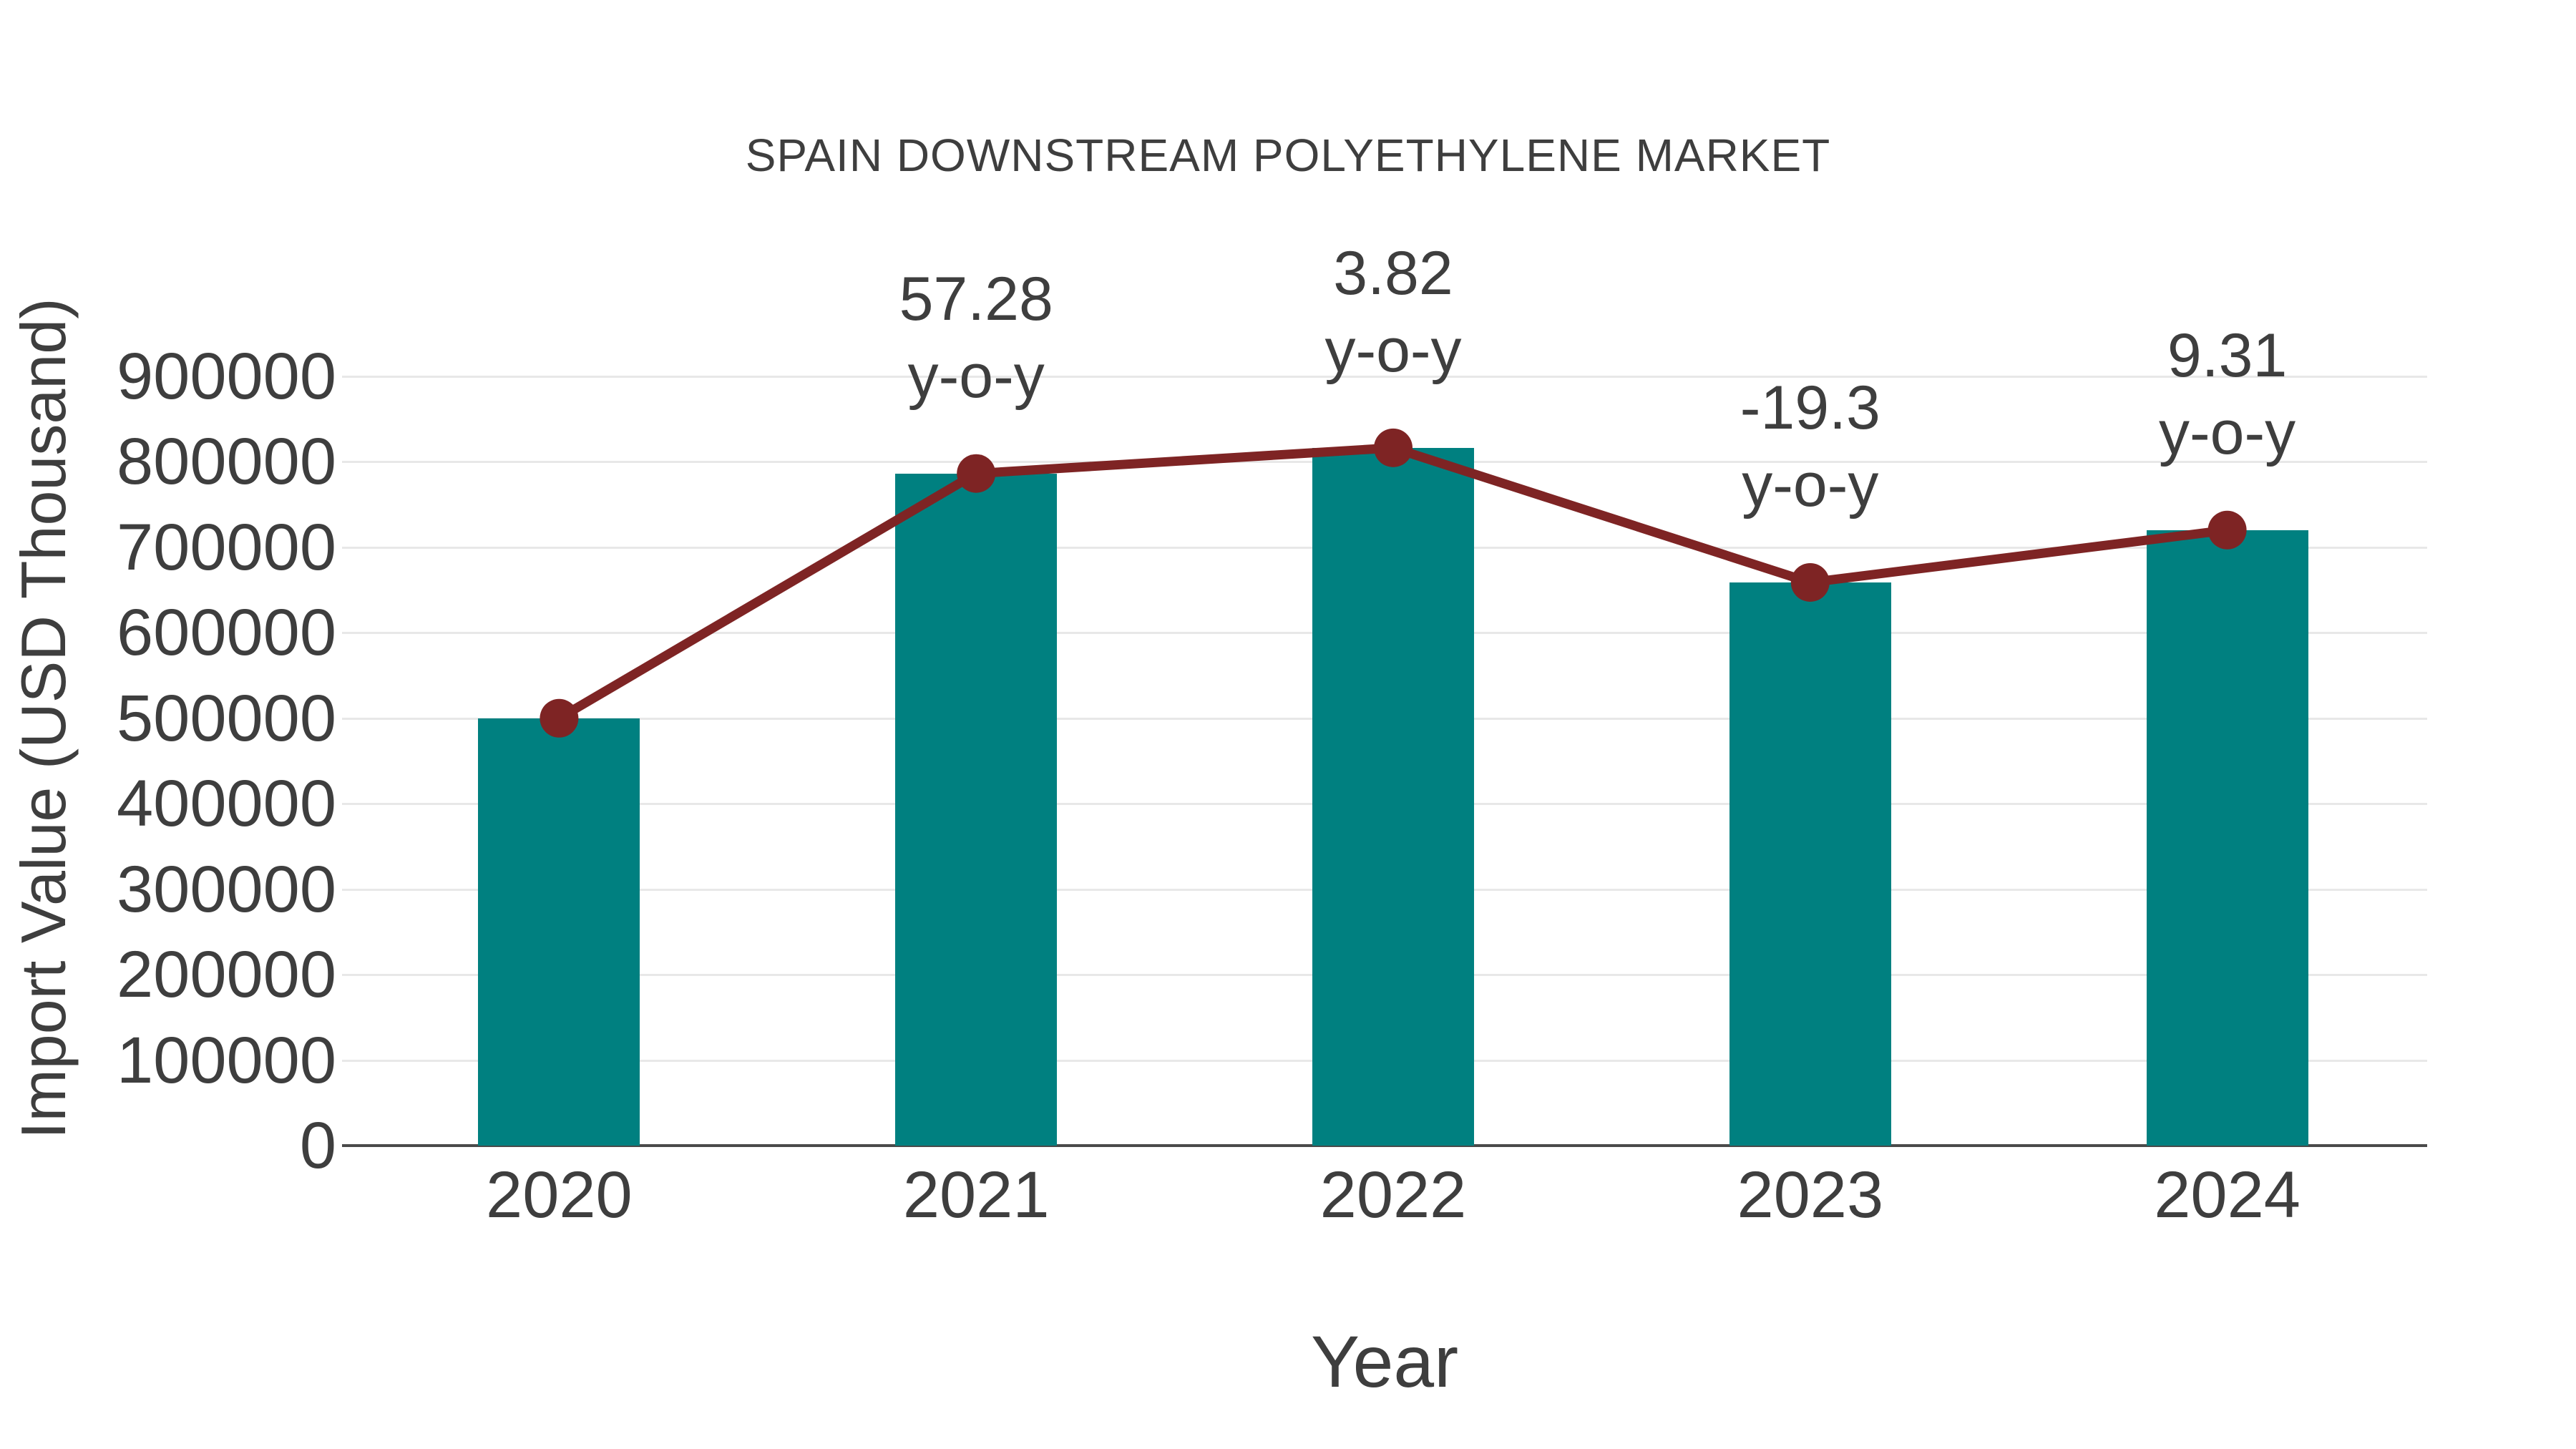 The width and height of the screenshot is (2576, 1449). I want to click on data-point-marker-2020, so click(559, 718).